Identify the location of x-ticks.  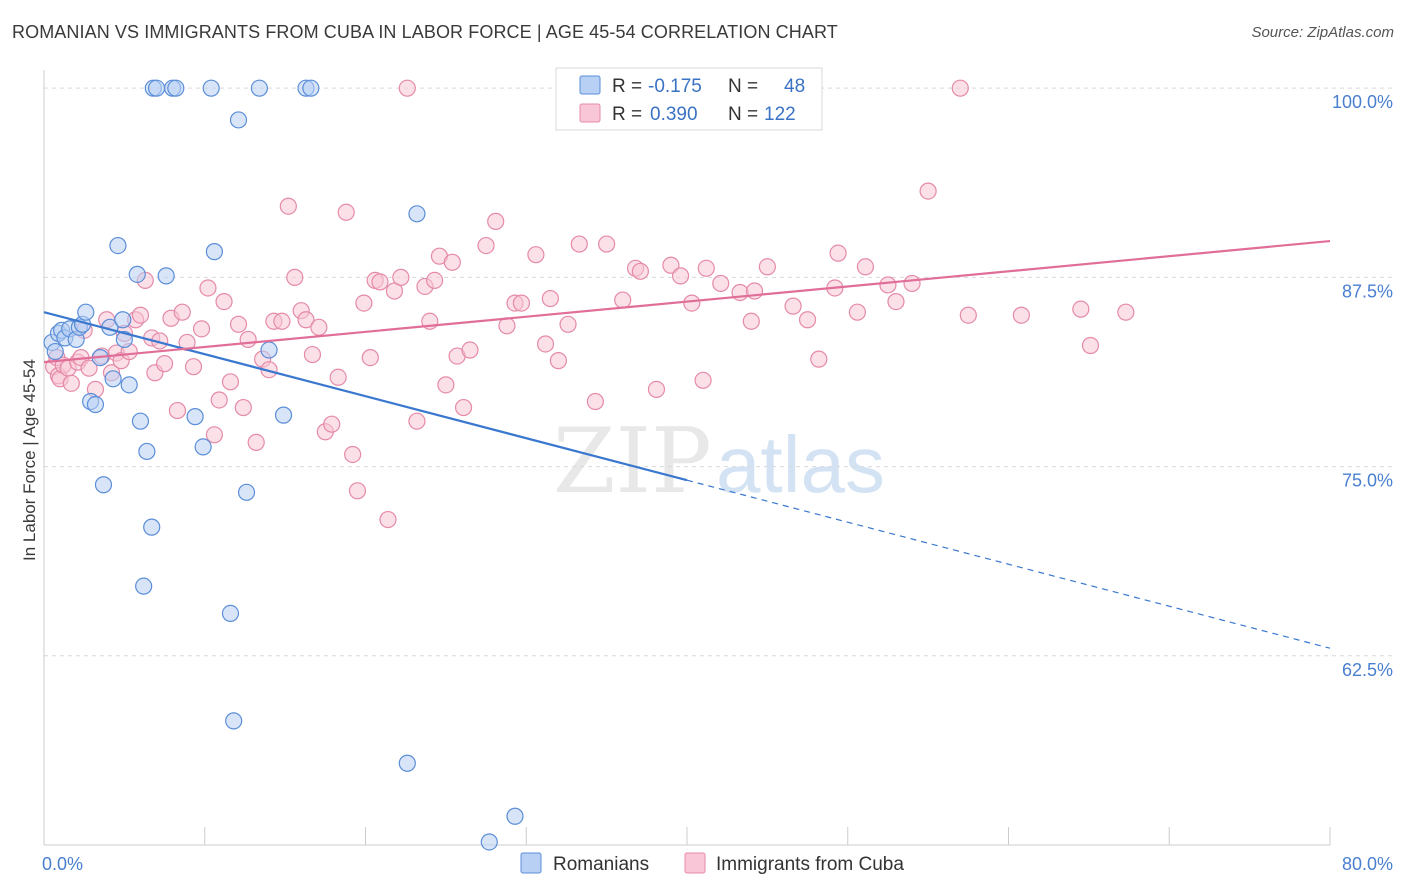
(687, 836).